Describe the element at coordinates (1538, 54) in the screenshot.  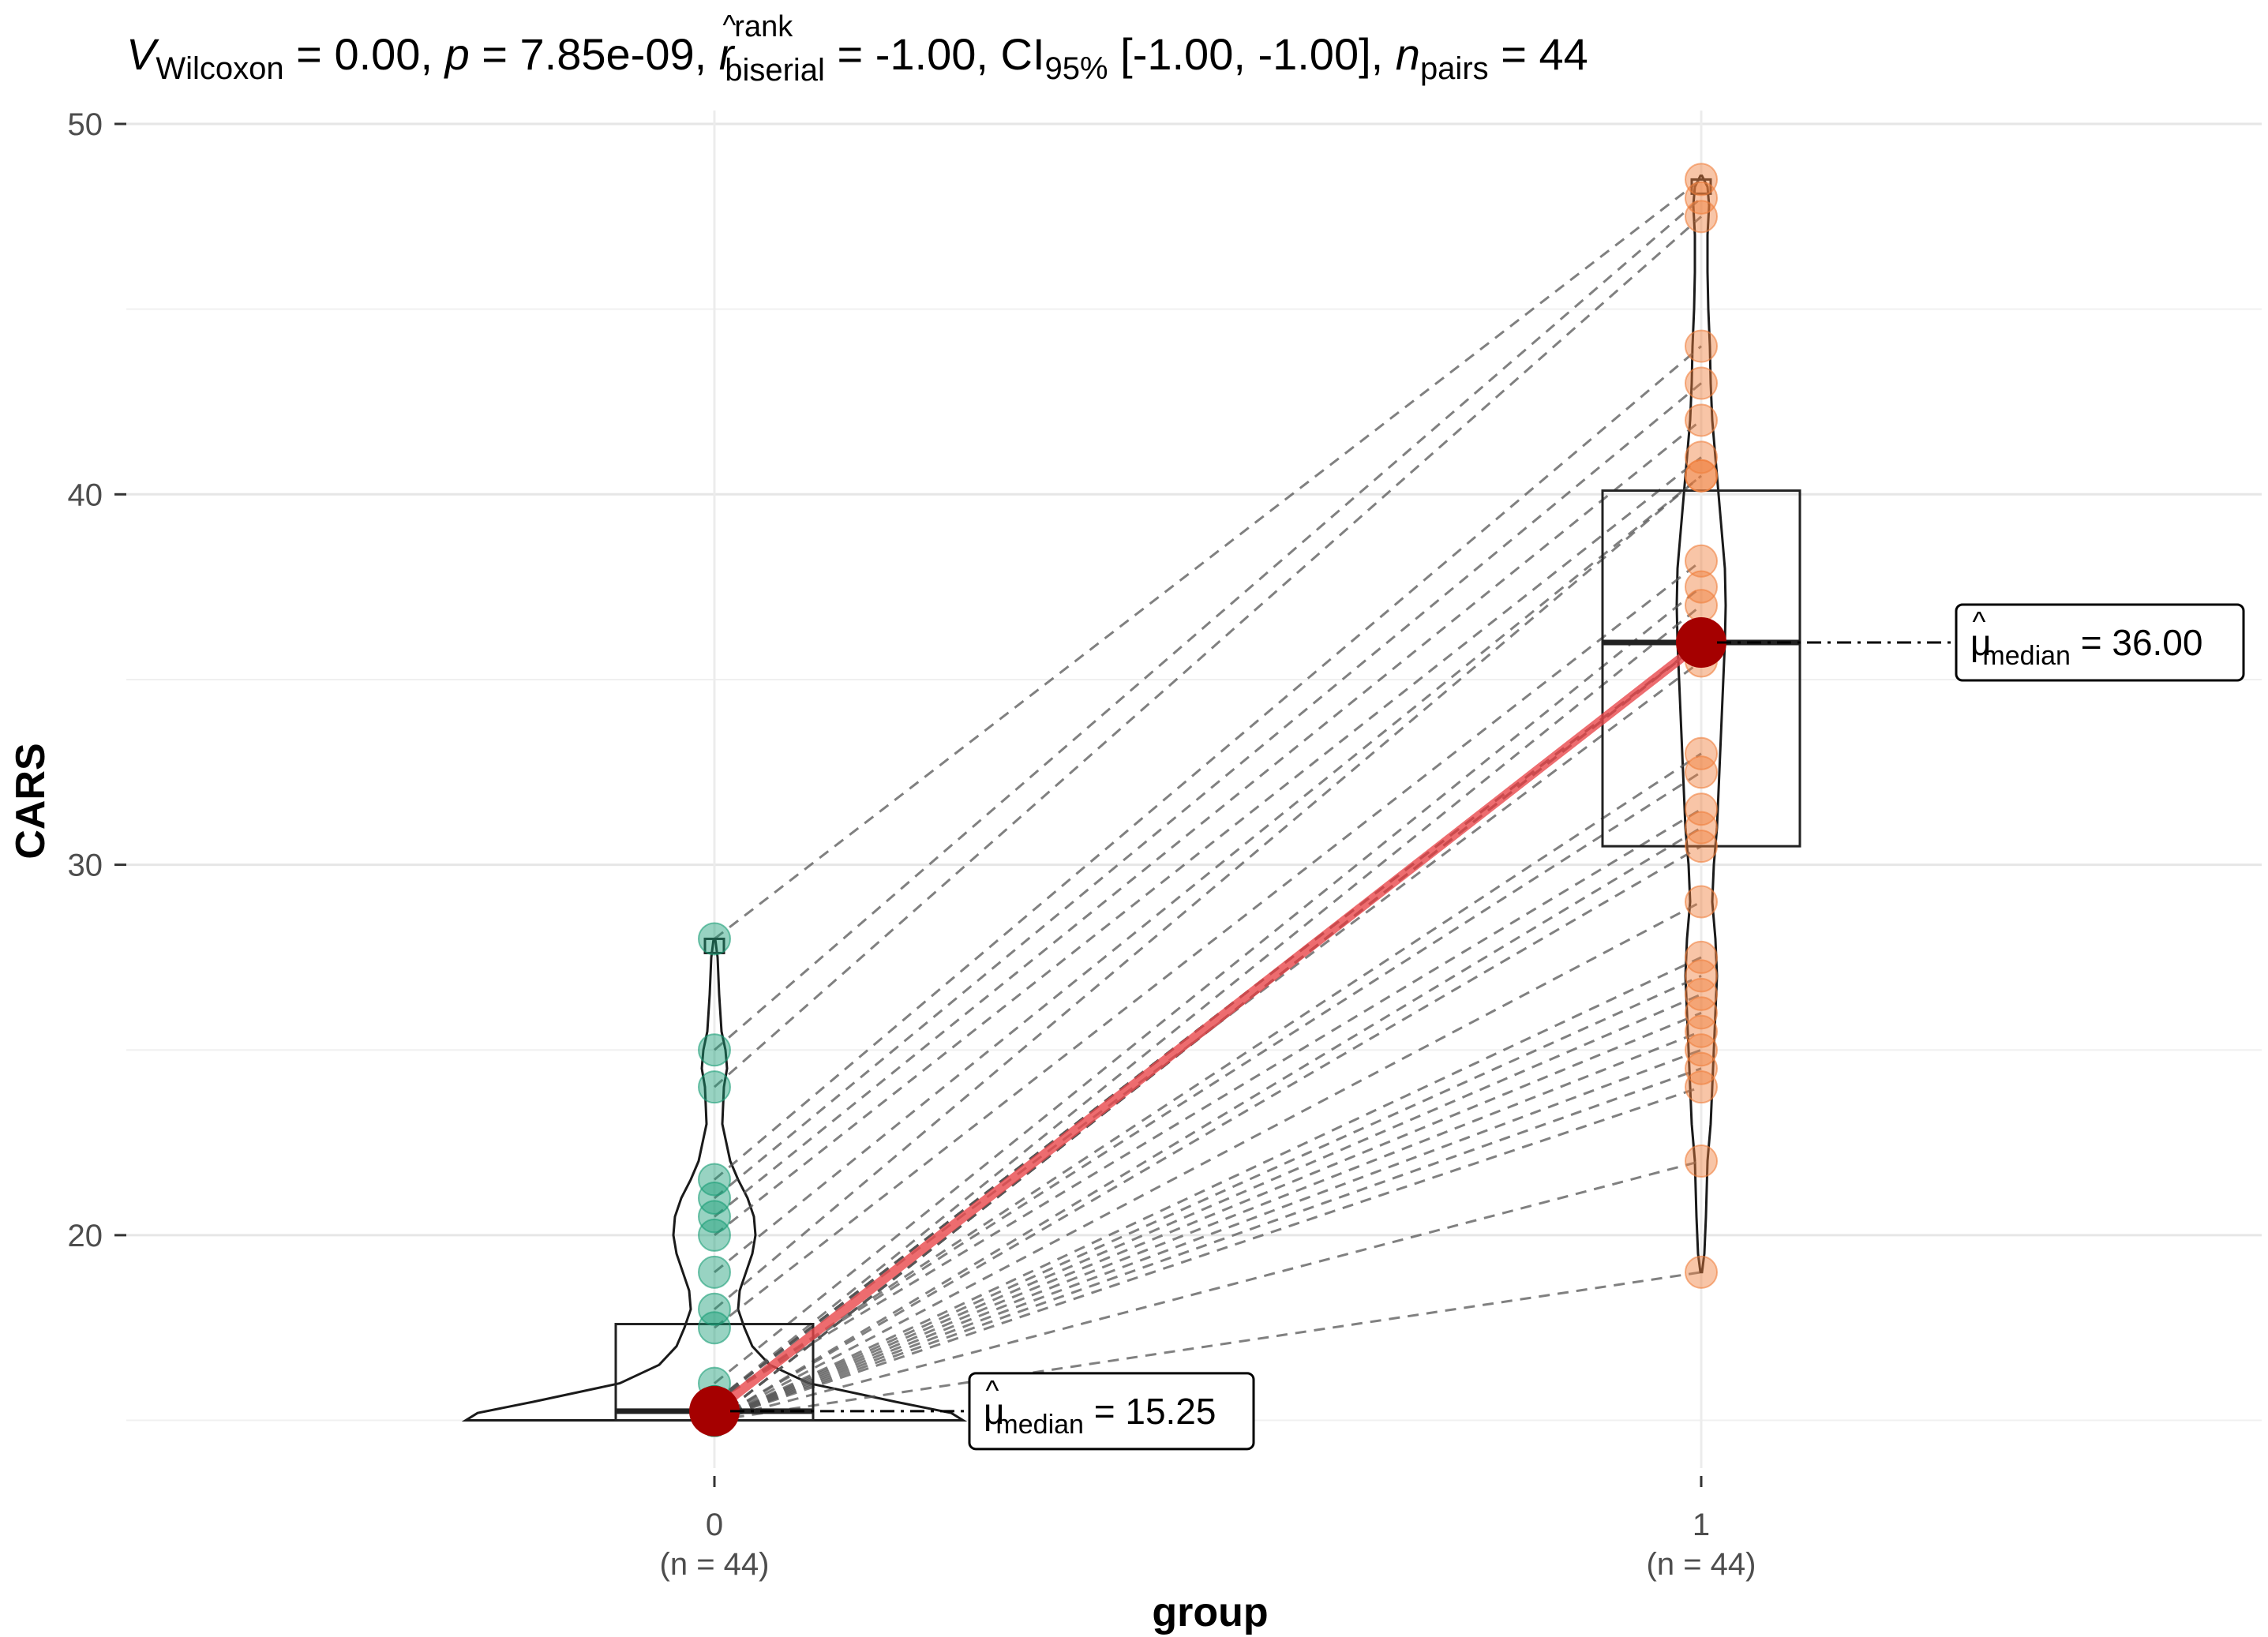
I see `subtitle-n-val: = 44` at that location.